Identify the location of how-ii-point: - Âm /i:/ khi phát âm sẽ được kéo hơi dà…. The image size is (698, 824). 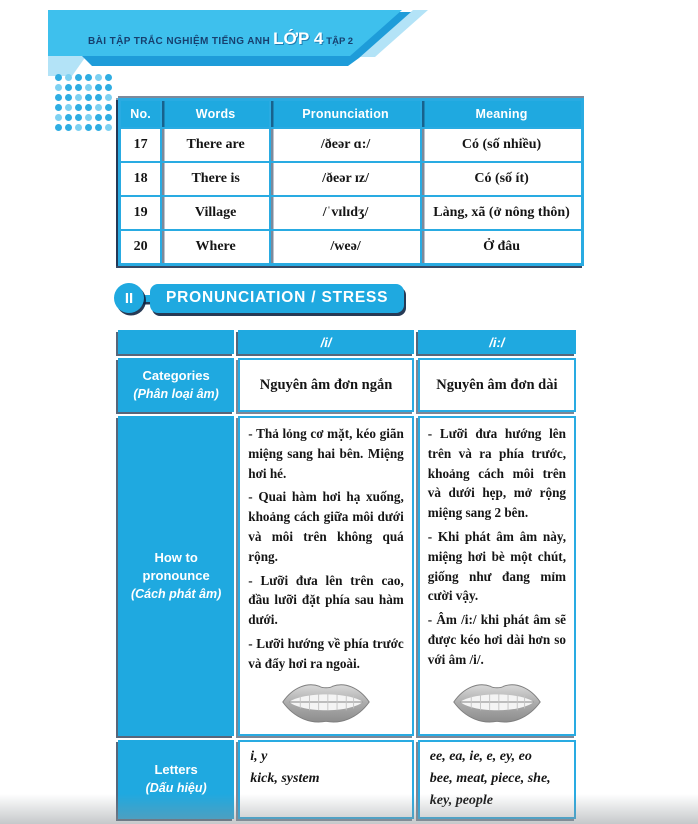
(496, 639).